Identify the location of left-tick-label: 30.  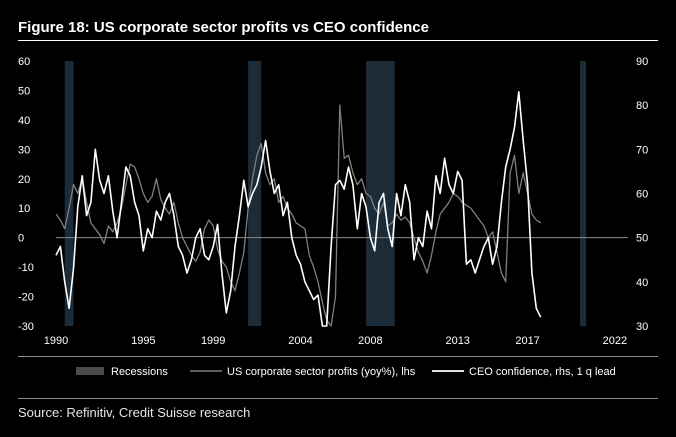
(24, 150).